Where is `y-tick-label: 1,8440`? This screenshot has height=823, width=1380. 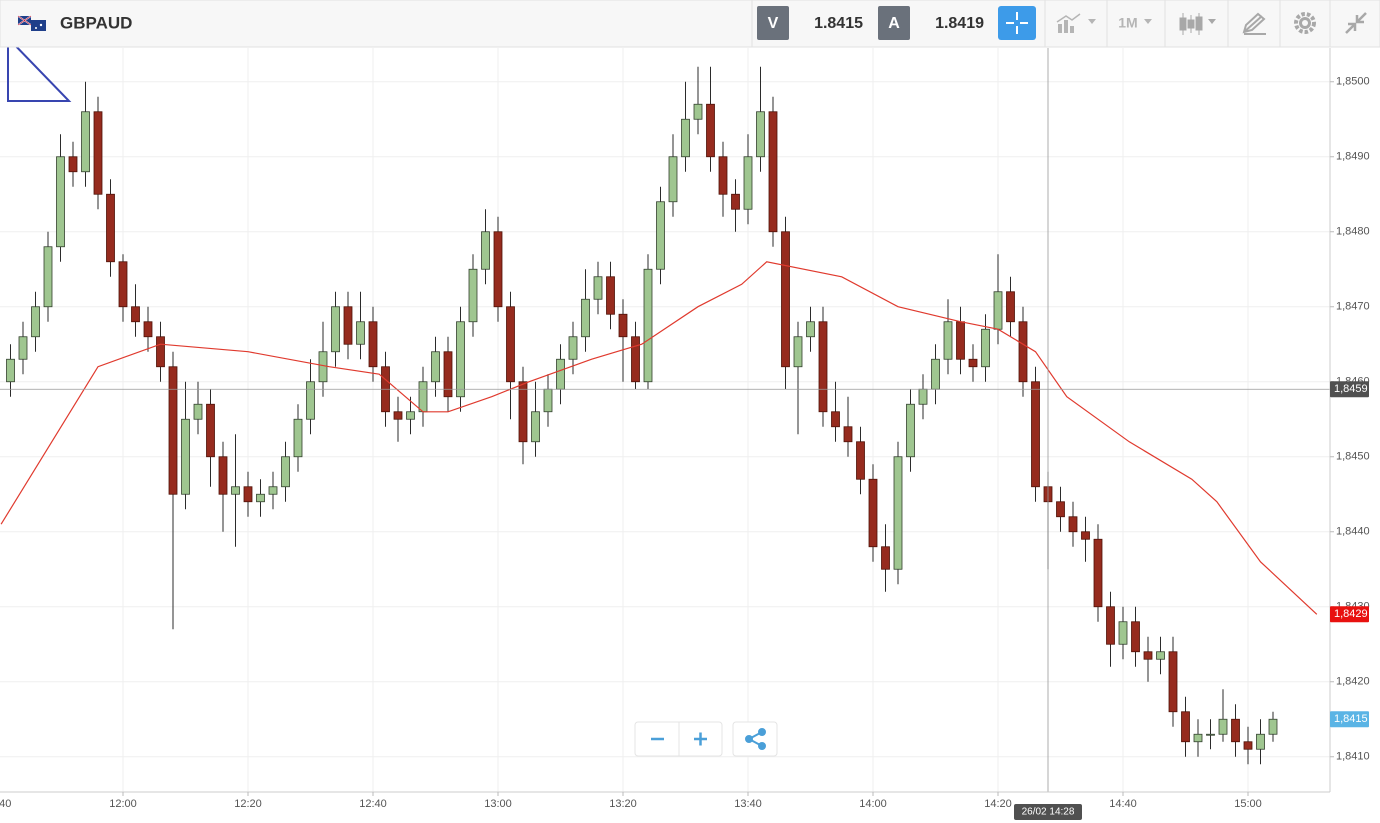
y-tick-label: 1,8440 is located at coordinates (1353, 532).